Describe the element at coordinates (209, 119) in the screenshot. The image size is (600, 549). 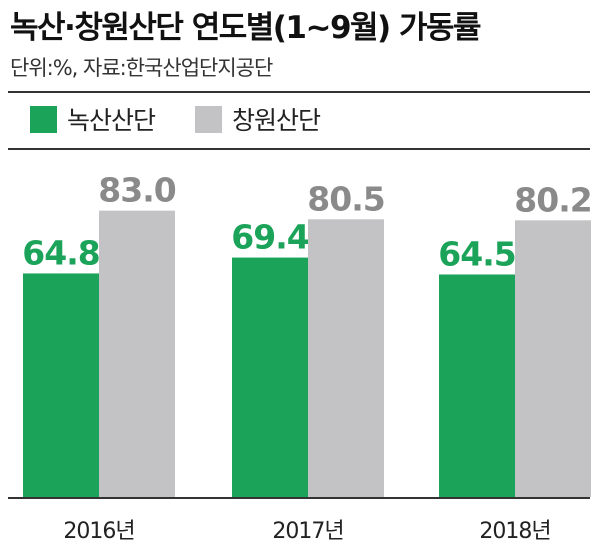
I see `legend-swatch-gray` at that location.